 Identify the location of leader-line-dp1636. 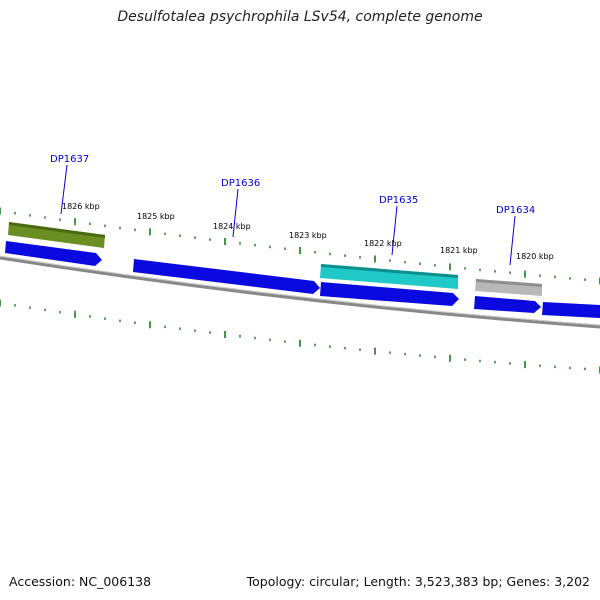
(235, 213).